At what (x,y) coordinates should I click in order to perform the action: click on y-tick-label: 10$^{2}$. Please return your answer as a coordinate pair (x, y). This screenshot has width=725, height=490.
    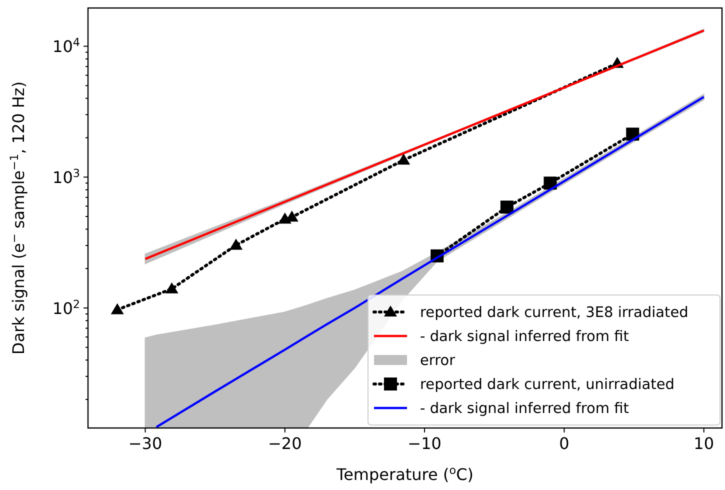
    Looking at the image, I should click on (66, 307).